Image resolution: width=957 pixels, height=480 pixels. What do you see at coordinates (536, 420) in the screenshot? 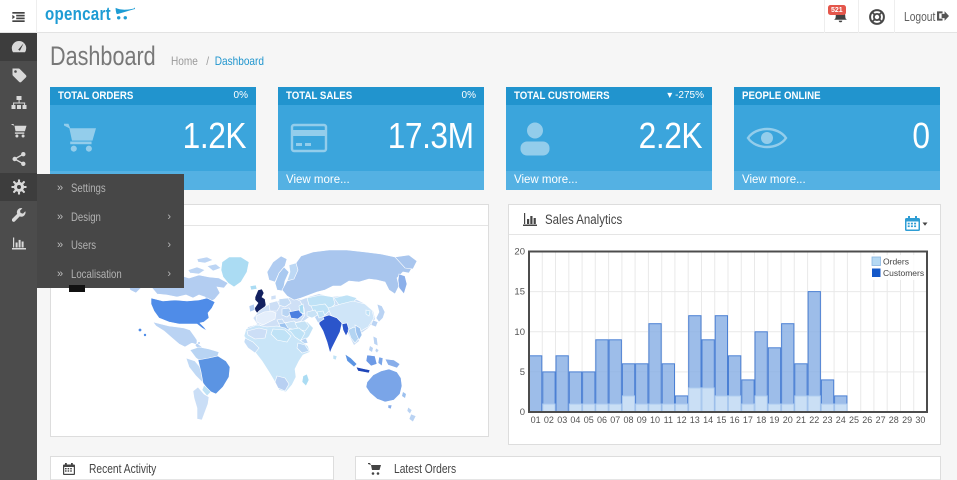
I see `svg-text: 01` at bounding box center [536, 420].